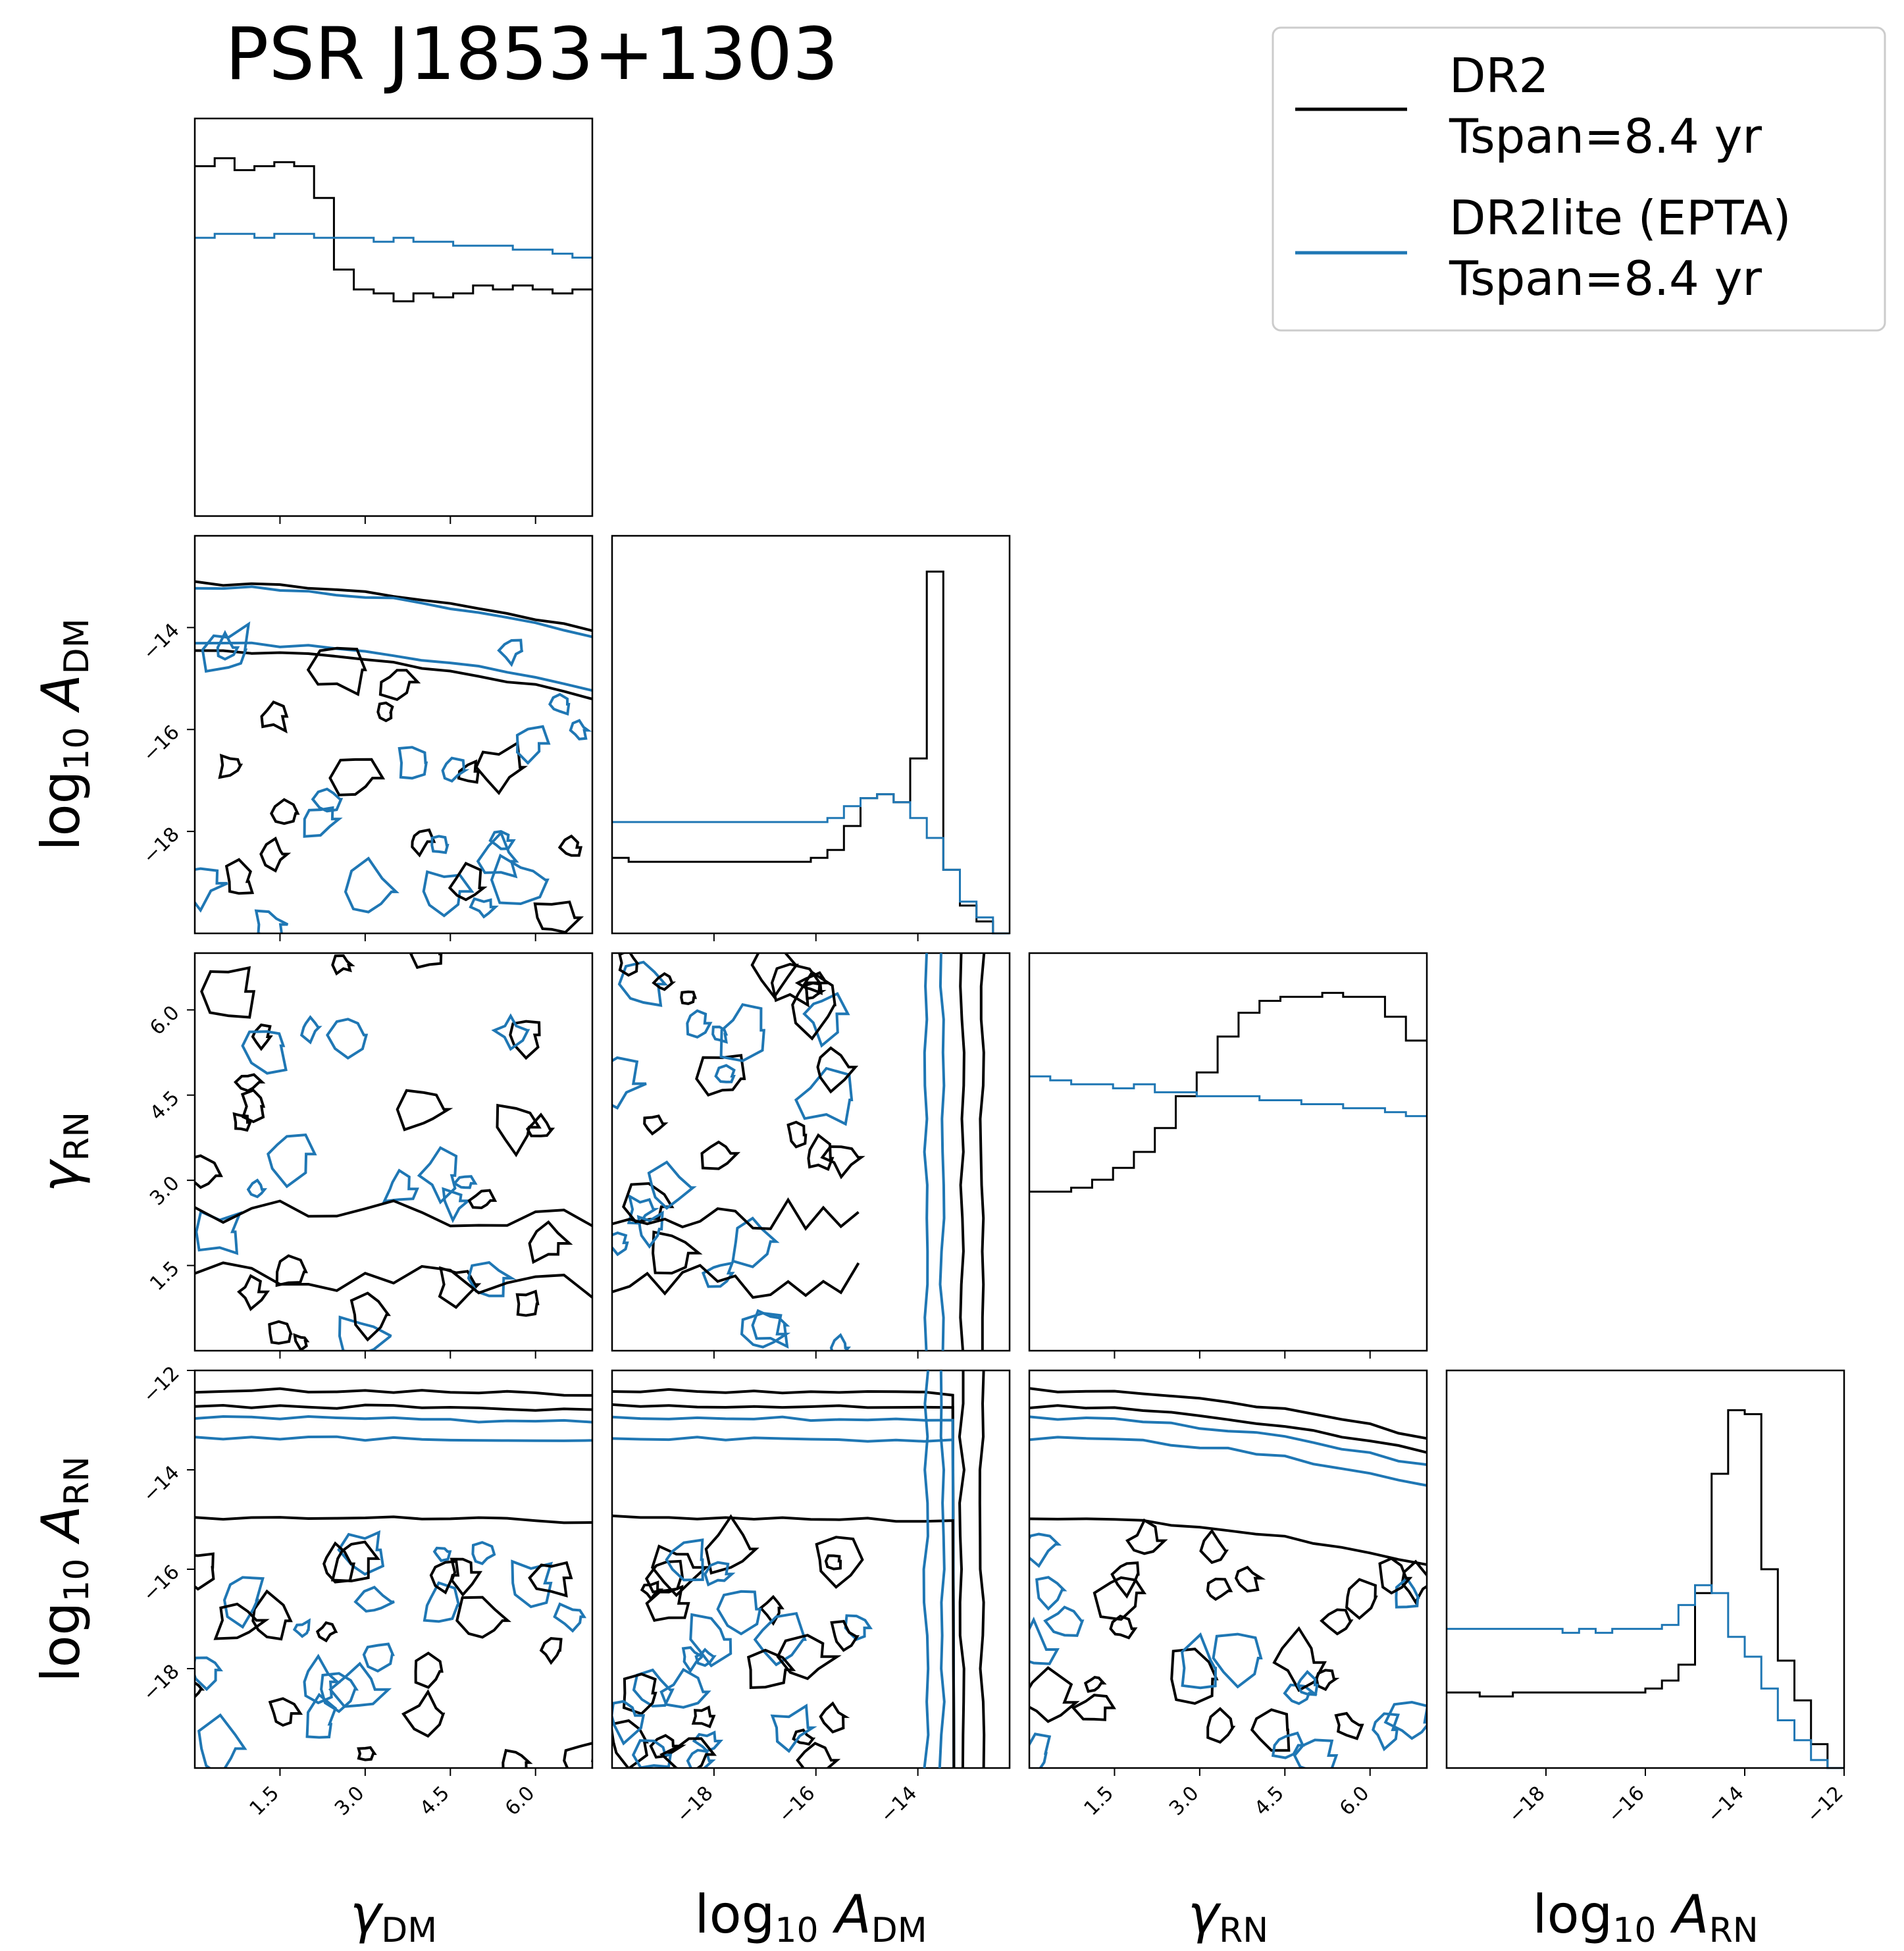 The image size is (1904, 1951). What do you see at coordinates (164, 1106) in the screenshot?
I see `y-tick-label: 4.5` at bounding box center [164, 1106].